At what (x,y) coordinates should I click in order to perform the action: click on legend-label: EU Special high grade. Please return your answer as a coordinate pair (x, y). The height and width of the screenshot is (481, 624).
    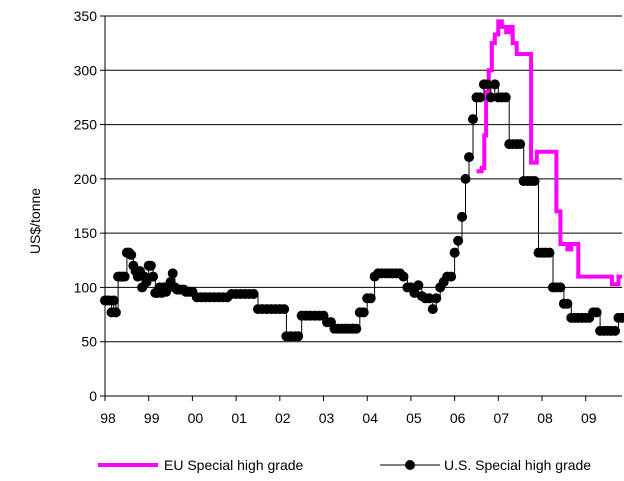
    Looking at the image, I should click on (234, 465).